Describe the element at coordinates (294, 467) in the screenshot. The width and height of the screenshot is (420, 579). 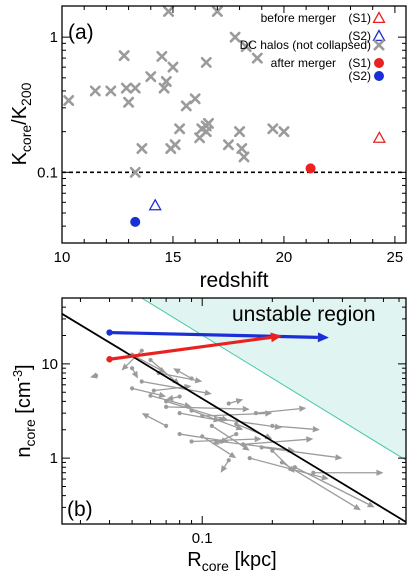
I see `gray-arrow-24-start` at that location.